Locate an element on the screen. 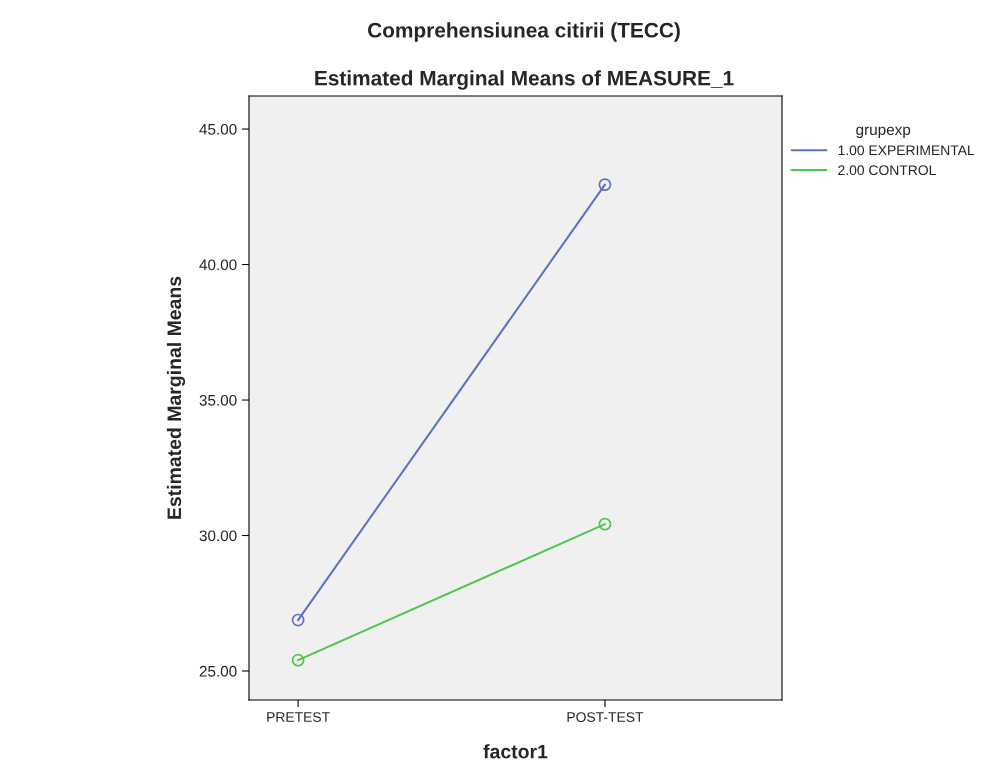 Image resolution: width=1006 pixels, height=765 pixels. y-tick-label: 25.00 is located at coordinates (218, 671).